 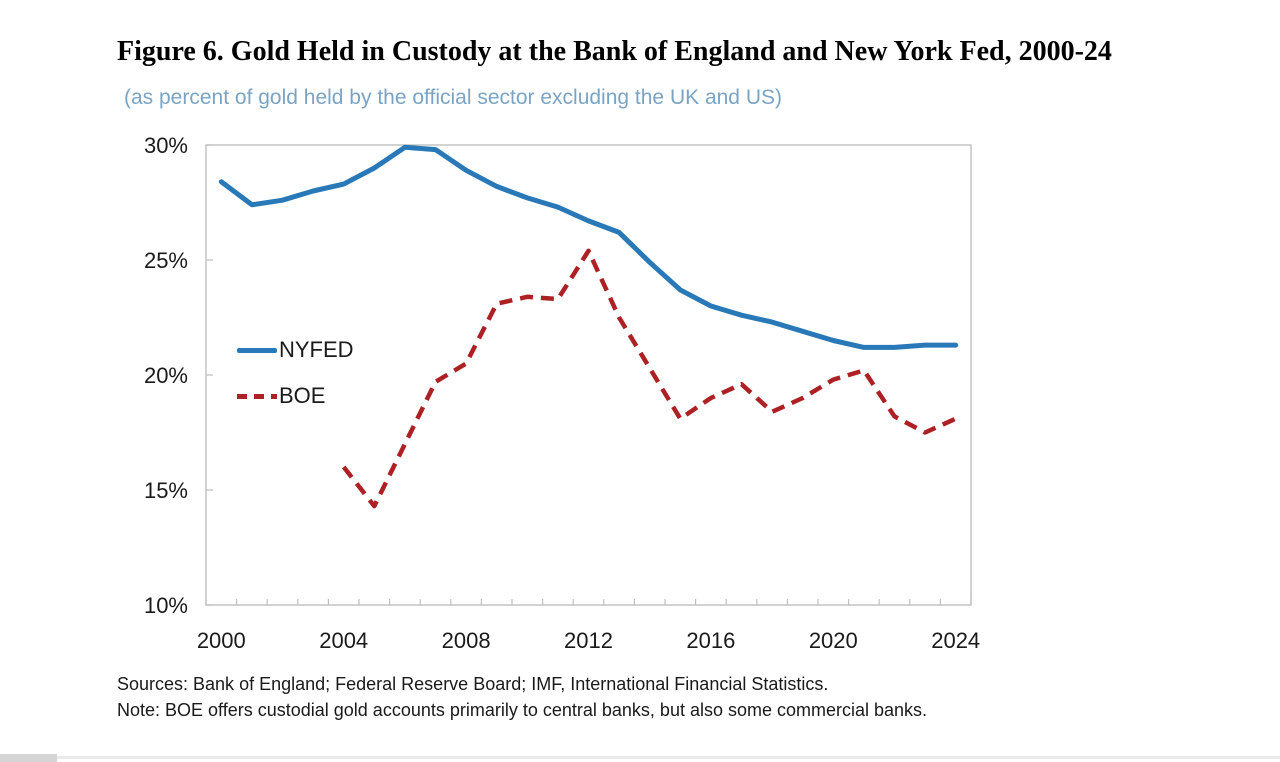 I want to click on bottom-divider, so click(x=640, y=758).